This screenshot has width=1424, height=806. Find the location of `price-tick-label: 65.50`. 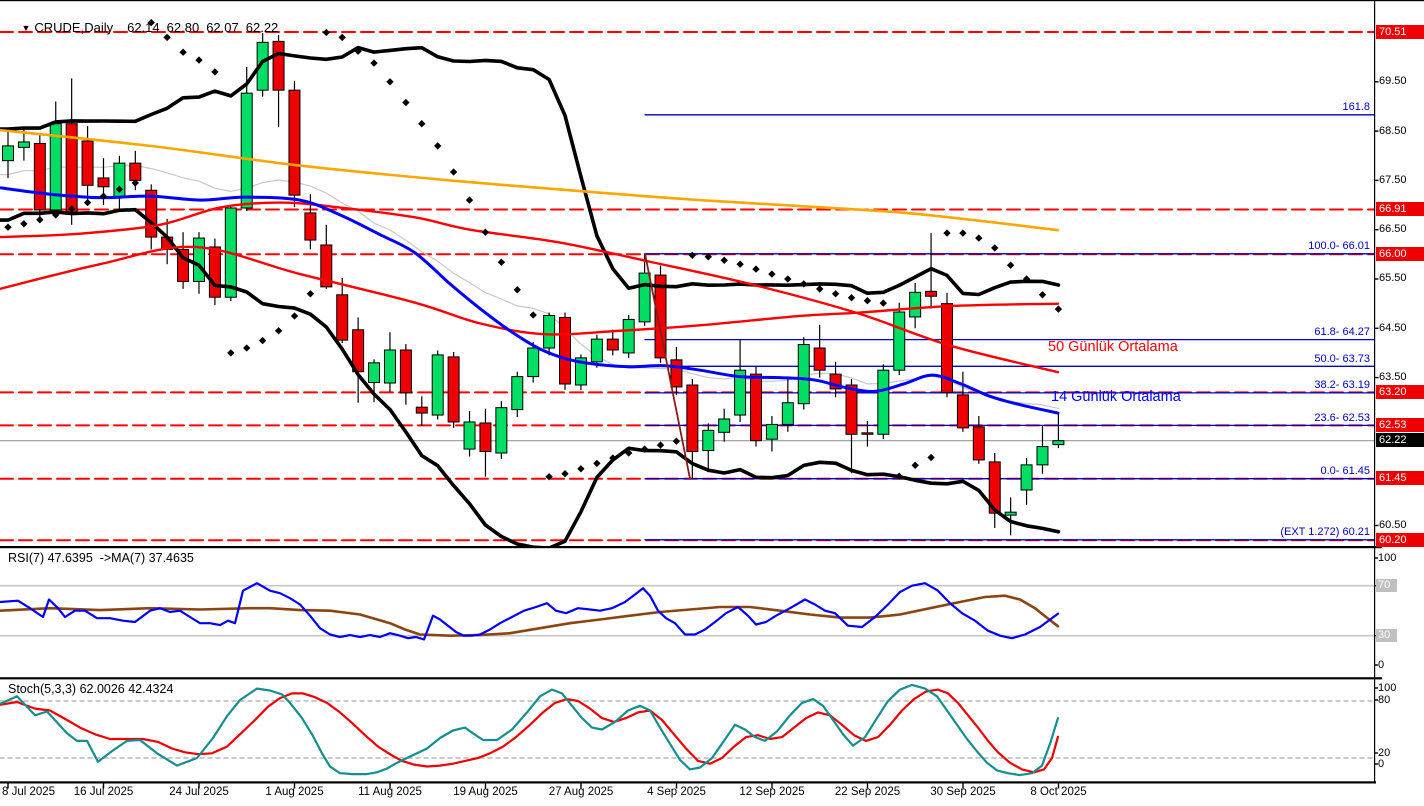

price-tick-label: 65.50 is located at coordinates (1393, 278).